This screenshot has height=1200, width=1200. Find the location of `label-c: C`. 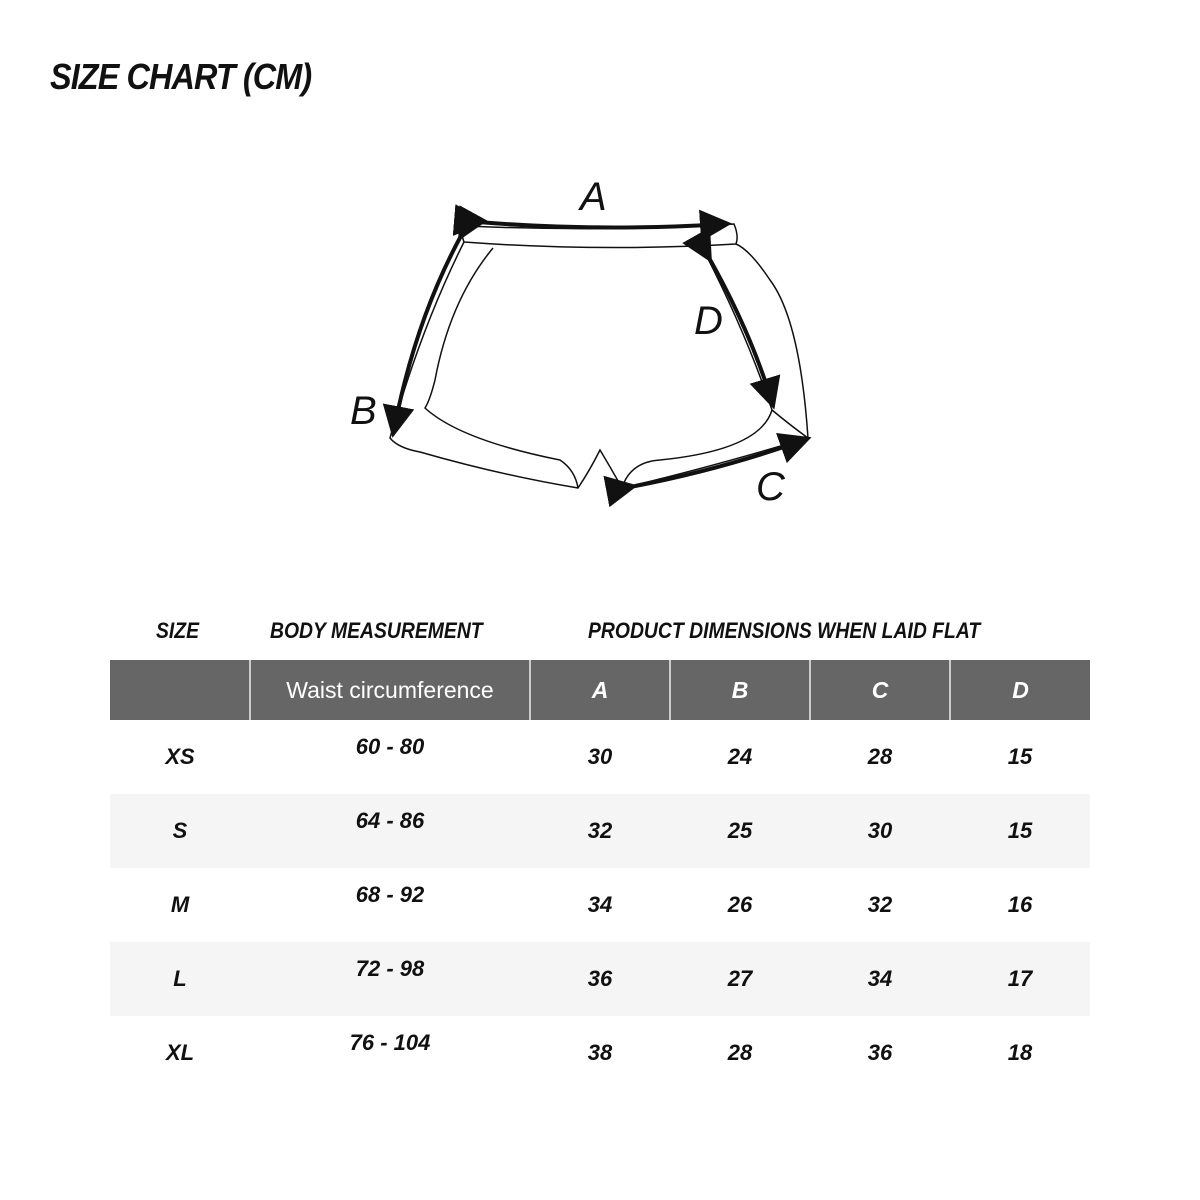

label-c: C is located at coordinates (771, 487).